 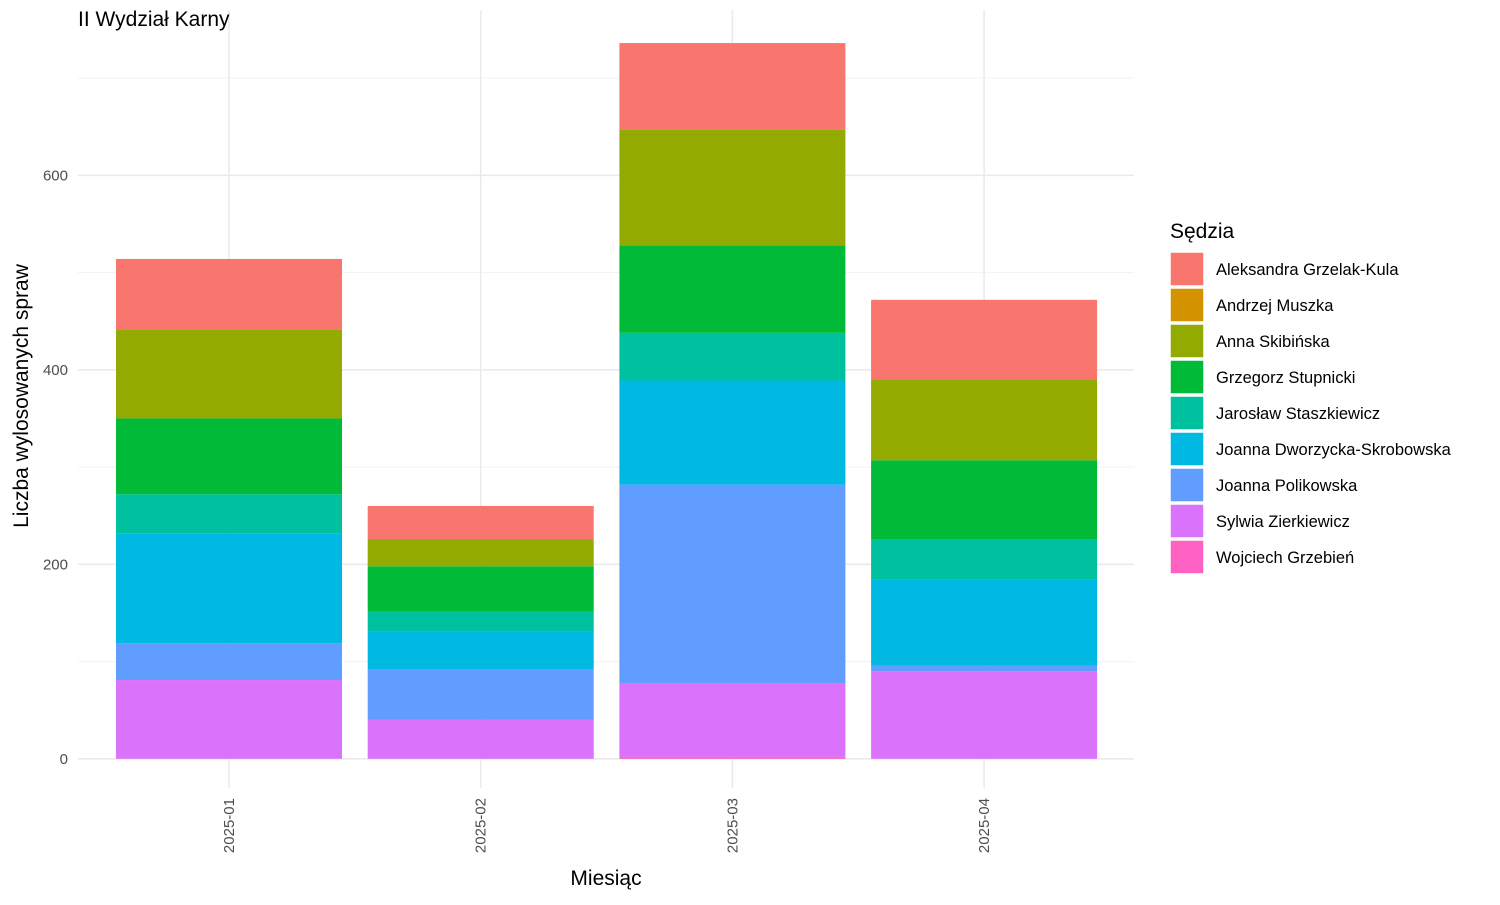 What do you see at coordinates (732, 825) in the screenshot?
I see `x-tick-label: 2025-03` at bounding box center [732, 825].